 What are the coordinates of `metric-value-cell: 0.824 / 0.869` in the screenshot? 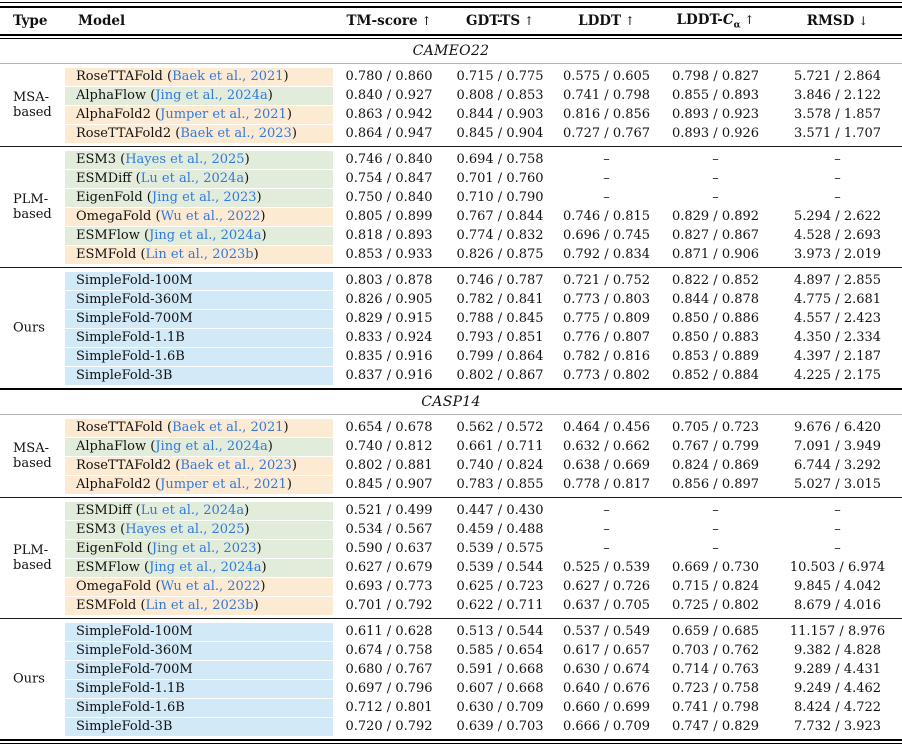 It's located at (715, 465).